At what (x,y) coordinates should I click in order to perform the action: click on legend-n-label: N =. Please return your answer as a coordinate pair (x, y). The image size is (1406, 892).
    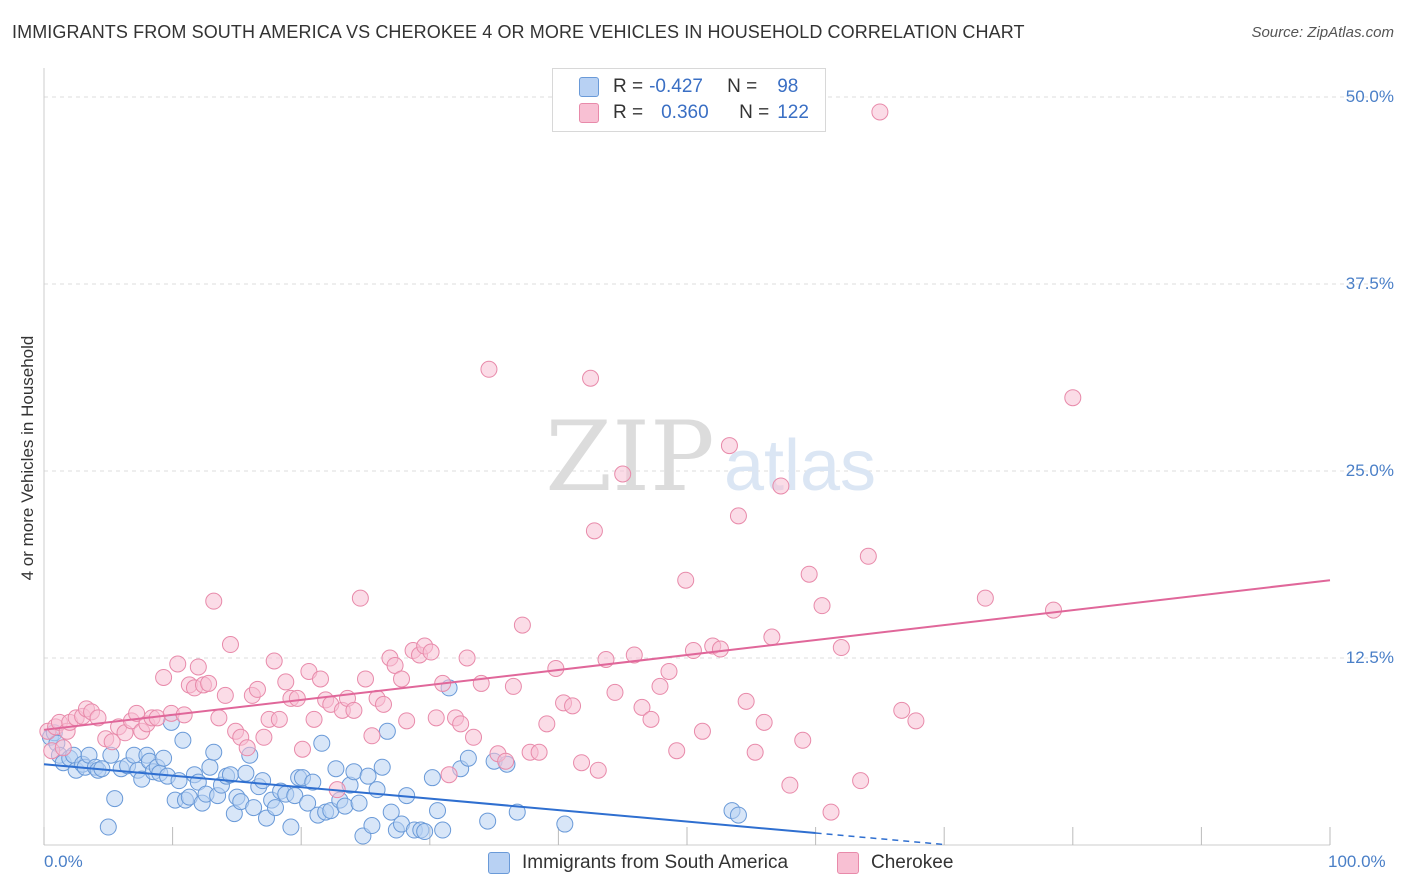
    Looking at the image, I should click on (754, 112).